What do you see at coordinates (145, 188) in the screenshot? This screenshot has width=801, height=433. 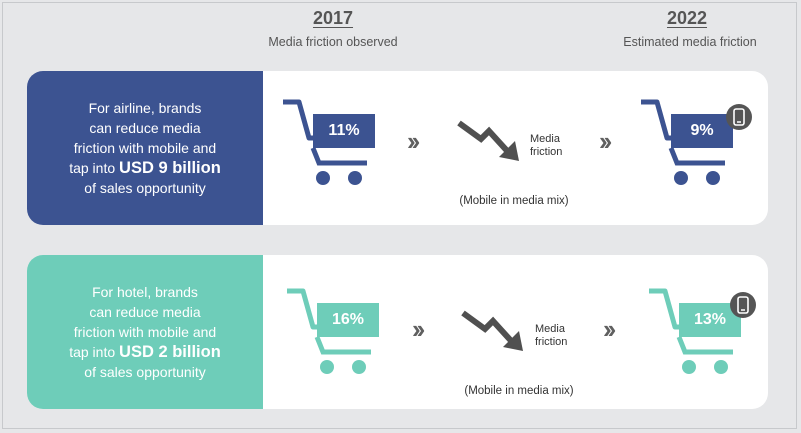 I see `airline-line-5: of sales opportunity` at bounding box center [145, 188].